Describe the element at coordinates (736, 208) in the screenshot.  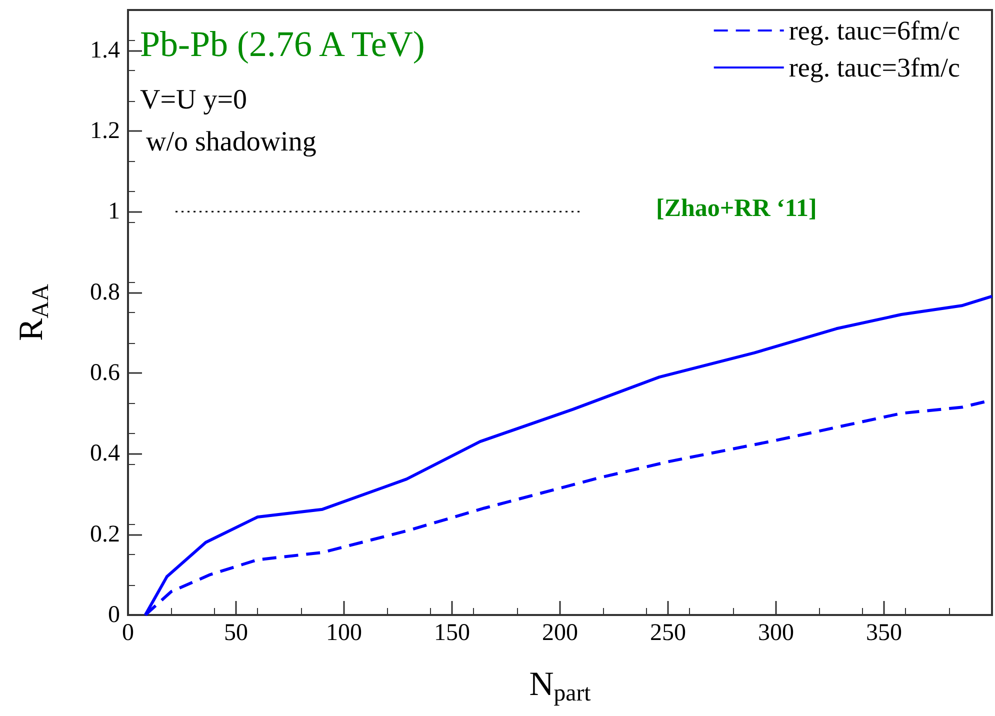
I see `annotation: [Zhao+RR ‘11]` at that location.